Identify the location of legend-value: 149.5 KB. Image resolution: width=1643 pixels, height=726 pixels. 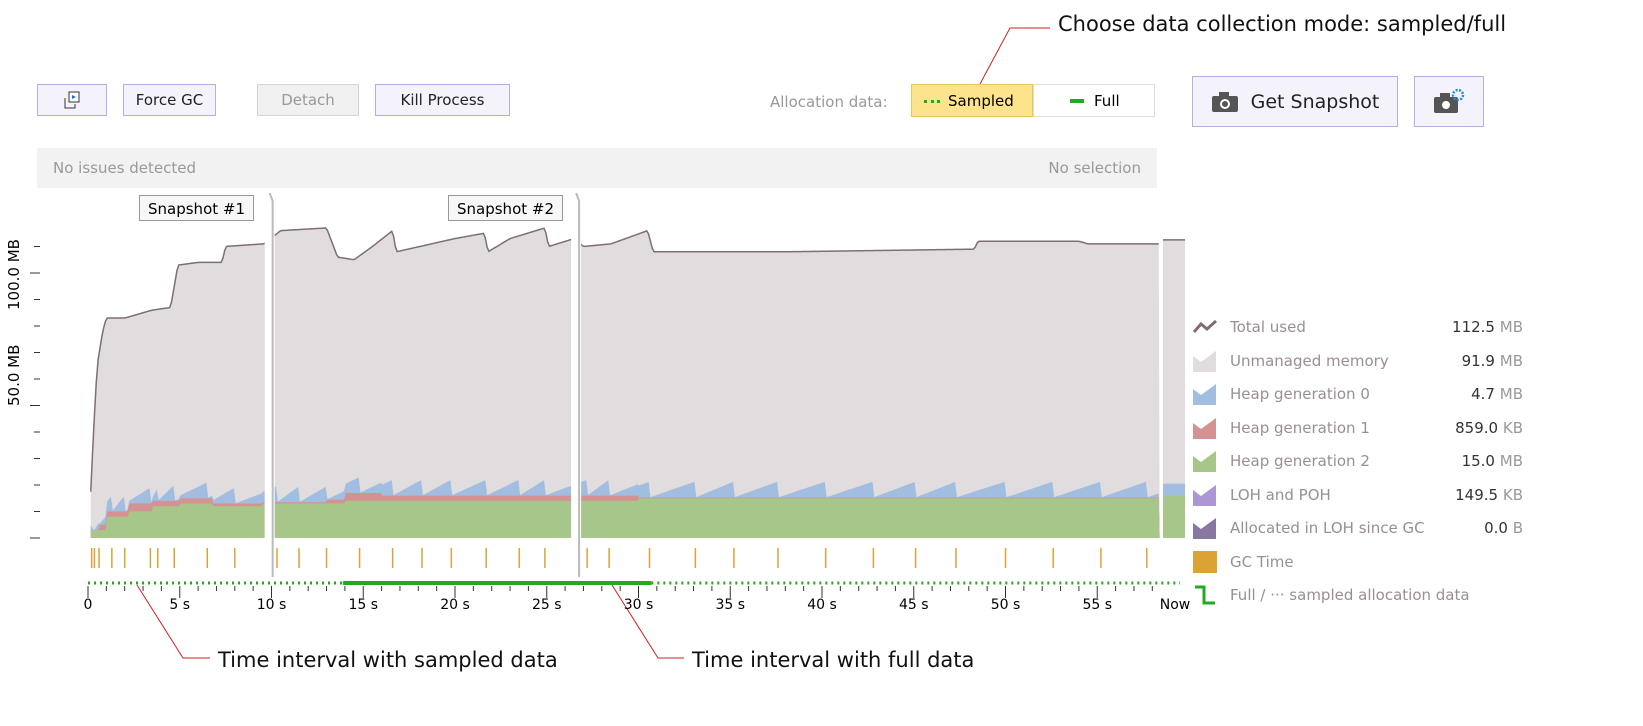
(1489, 494).